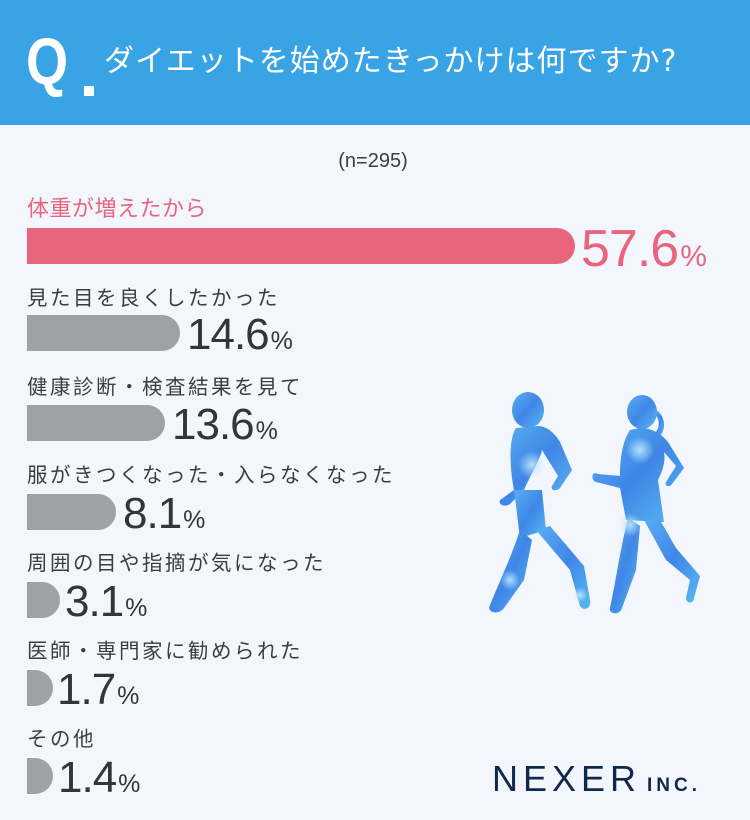 This screenshot has width=750, height=820. Describe the element at coordinates (152, 513) in the screenshot. I see `value-number: 8.1` at that location.